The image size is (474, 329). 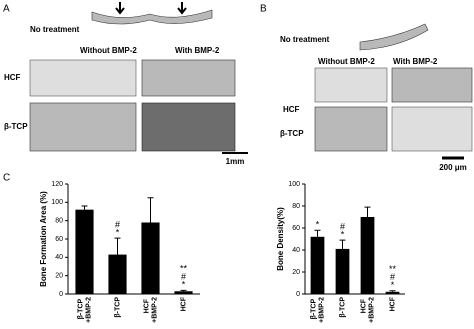 What do you see at coordinates (280, 239) in the screenshot?
I see `y-axis-label: Bone Density(%)` at bounding box center [280, 239].